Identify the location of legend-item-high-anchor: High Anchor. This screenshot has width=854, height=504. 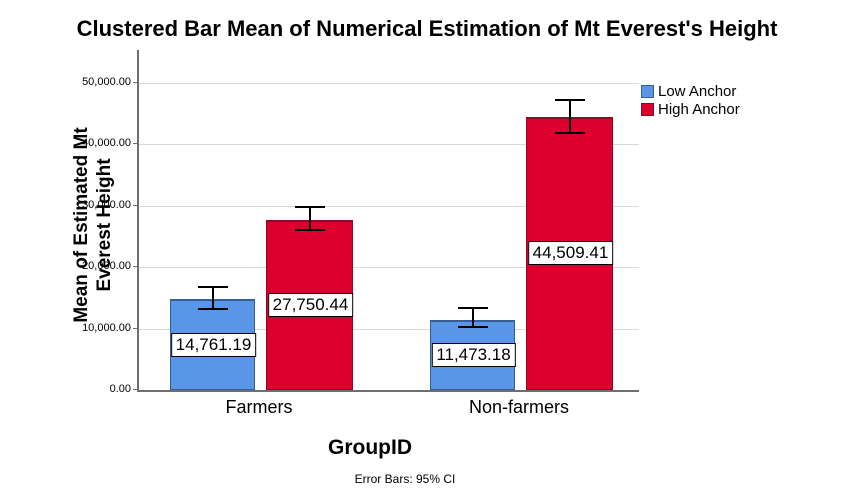
(690, 109).